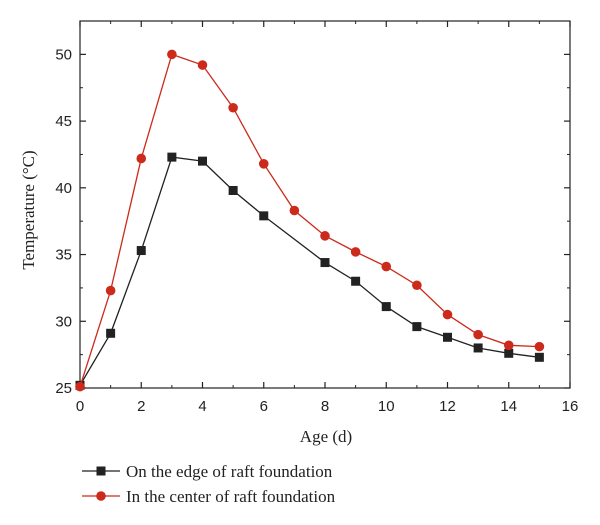 This screenshot has width=600, height=525. I want to click on x-tick-label: 14, so click(508, 406).